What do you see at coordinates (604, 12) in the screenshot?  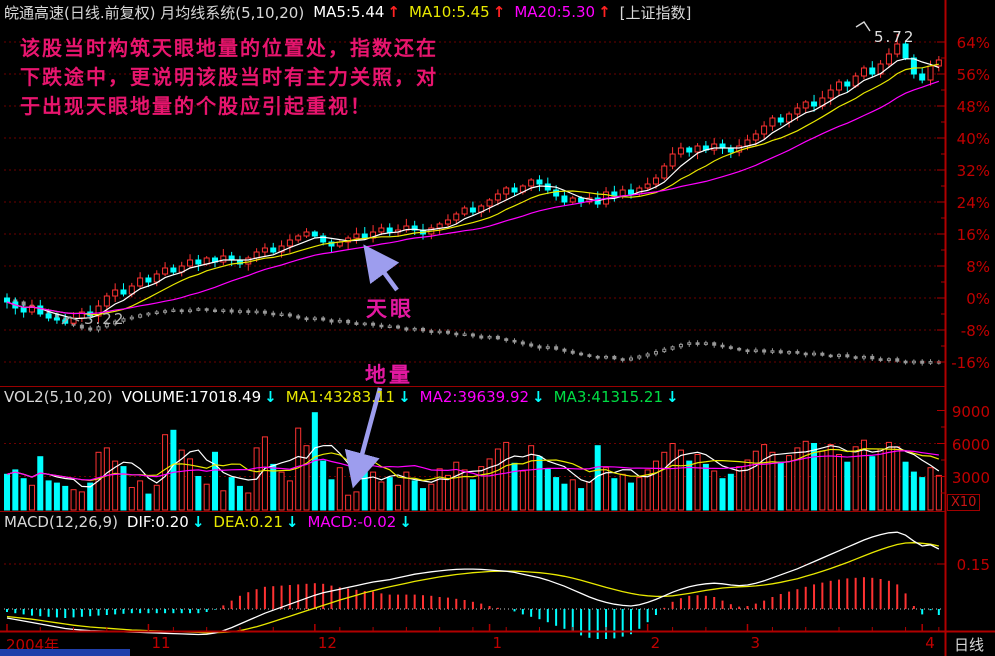 I see `ma20-up-arrow-icon: ↑` at bounding box center [604, 12].